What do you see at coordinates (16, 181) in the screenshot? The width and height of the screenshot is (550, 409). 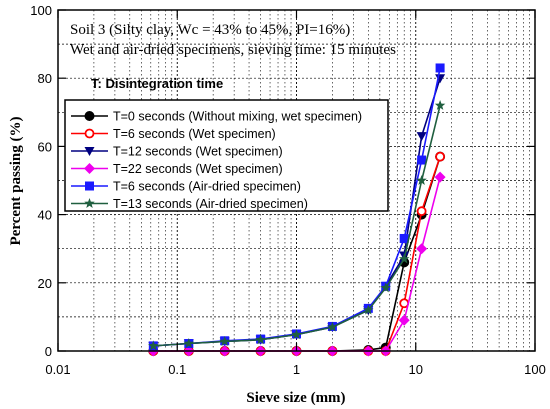 I see `y-axis-label: Percent passing (%)` at bounding box center [16, 181].